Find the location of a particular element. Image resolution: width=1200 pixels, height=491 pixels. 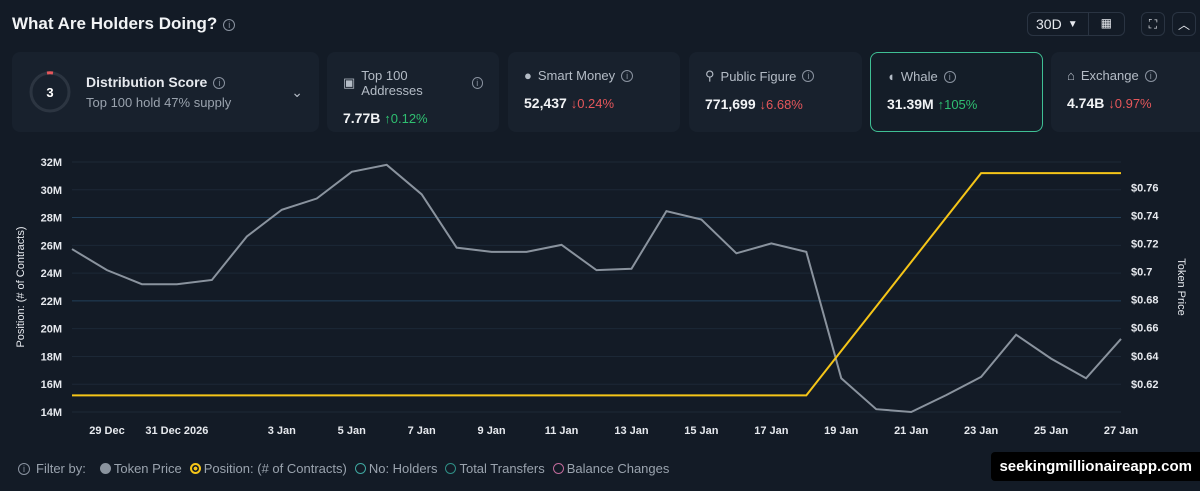

legend-item: Token Price is located at coordinates (137, 468).